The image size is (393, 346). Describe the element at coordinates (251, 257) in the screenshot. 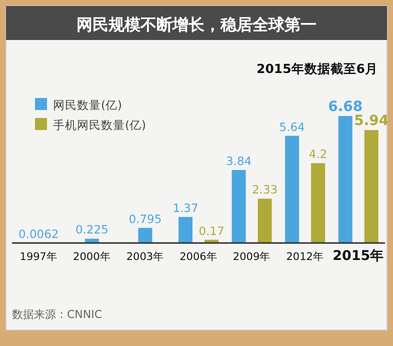

I see `x-tick-label: 2009年` at that location.